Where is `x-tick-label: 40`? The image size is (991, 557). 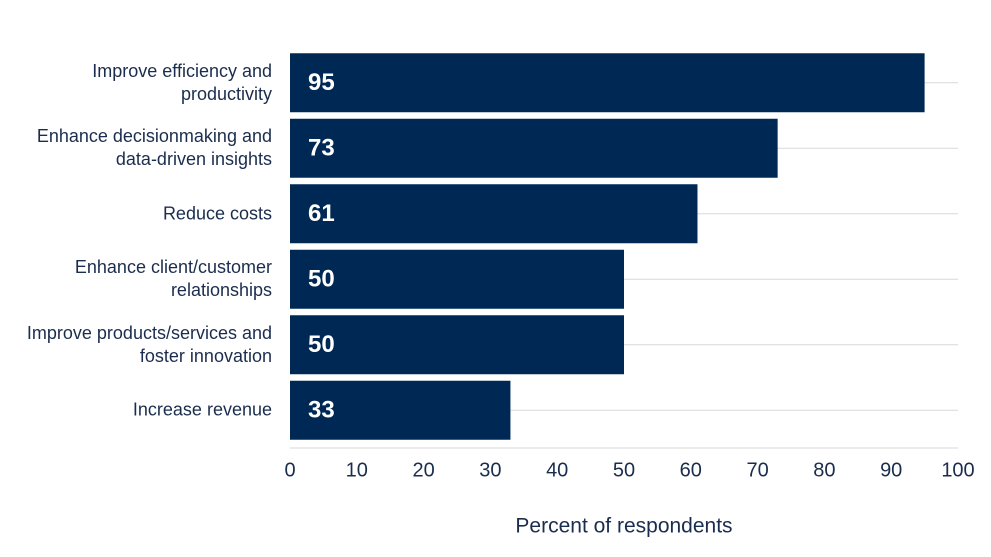 x-tick-label: 40 is located at coordinates (557, 470).